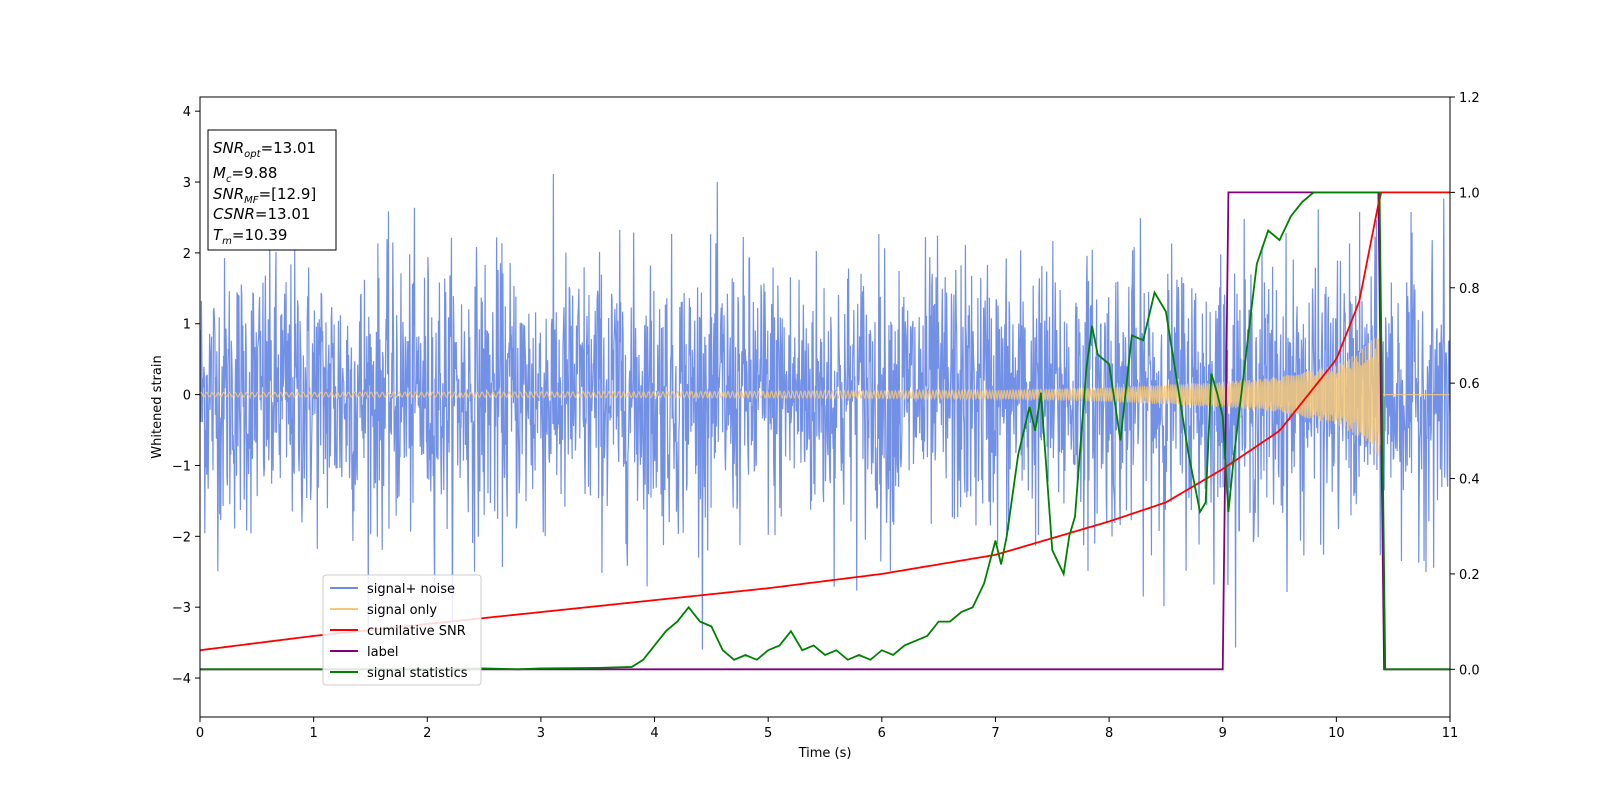 The width and height of the screenshot is (1600, 800). What do you see at coordinates (187, 183) in the screenshot?
I see `y-left-tick-label: 3` at bounding box center [187, 183].